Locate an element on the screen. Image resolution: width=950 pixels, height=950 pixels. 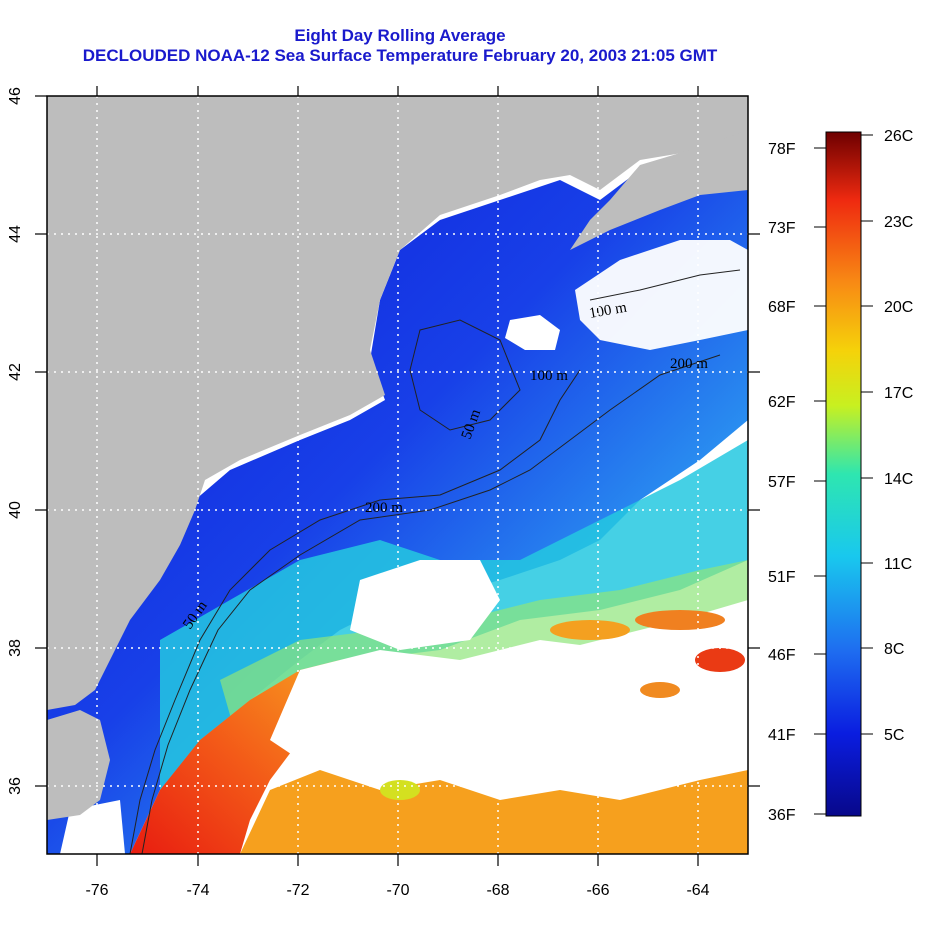
colorbar-c-labels: 26C 23C 20C 17C 14C 11C 8C 5C is located at coordinates (898, 436).